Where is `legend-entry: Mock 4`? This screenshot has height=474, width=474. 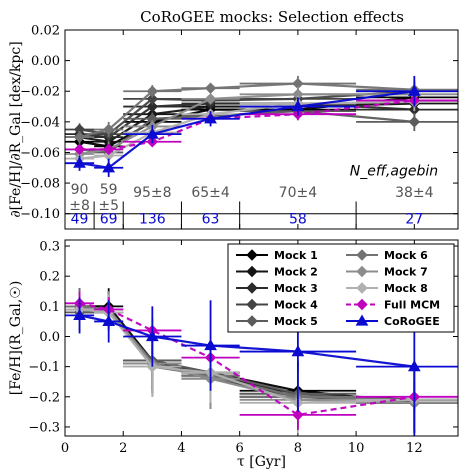 legend-entry: Mock 4 is located at coordinates (296, 305).